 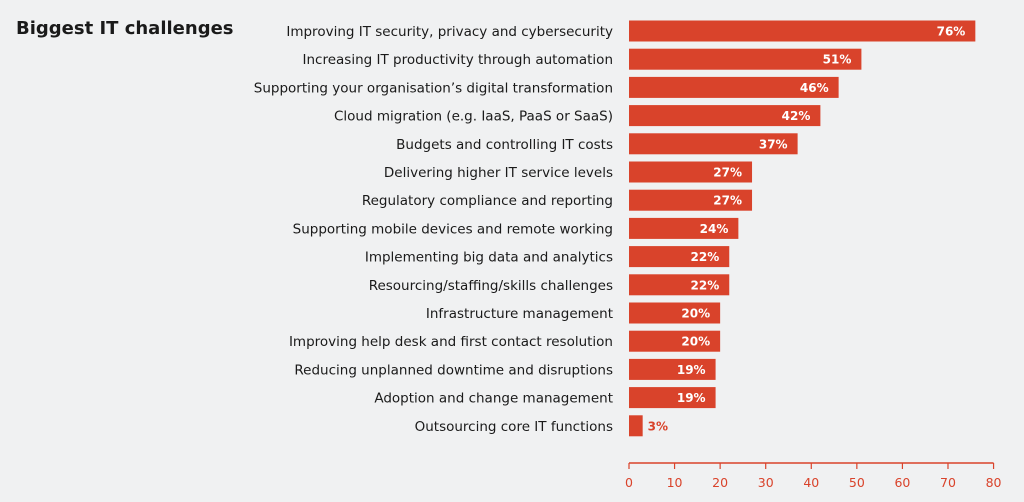 I want to click on category-label: Outsourcing core IT functions, so click(x=514, y=427).